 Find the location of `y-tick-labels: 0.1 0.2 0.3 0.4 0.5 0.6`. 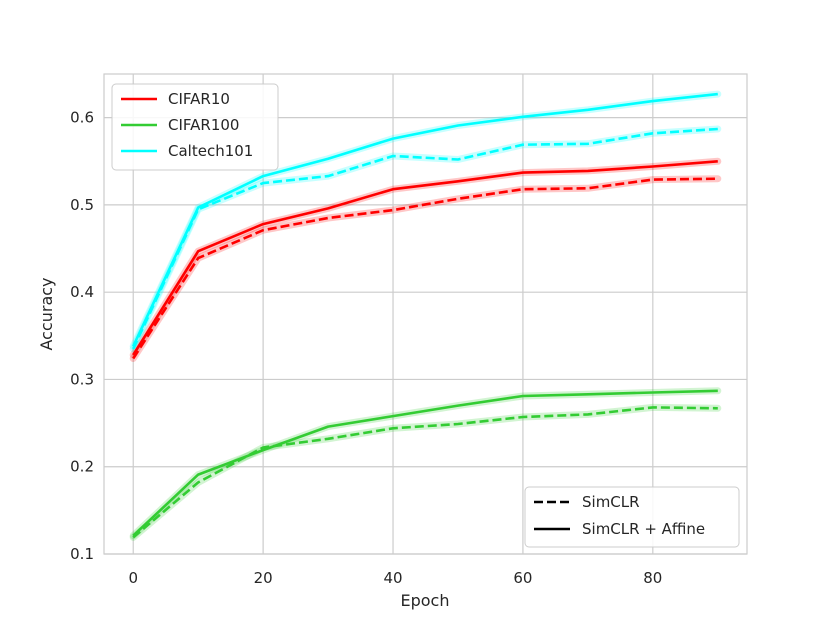

y-tick-labels: 0.1 0.2 0.3 0.4 0.5 0.6 is located at coordinates (82, 336).